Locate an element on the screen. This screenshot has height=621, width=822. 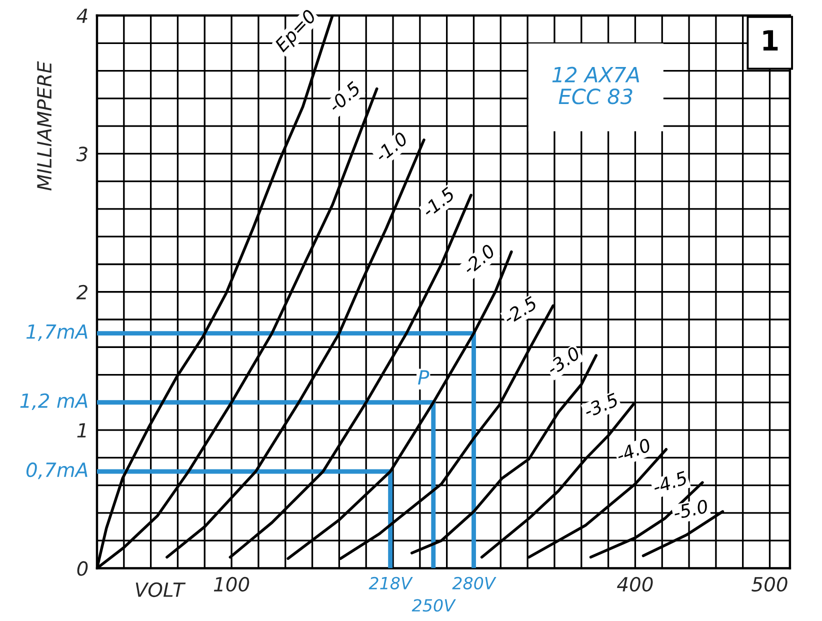
annotation: 1 is located at coordinates (770, 40).